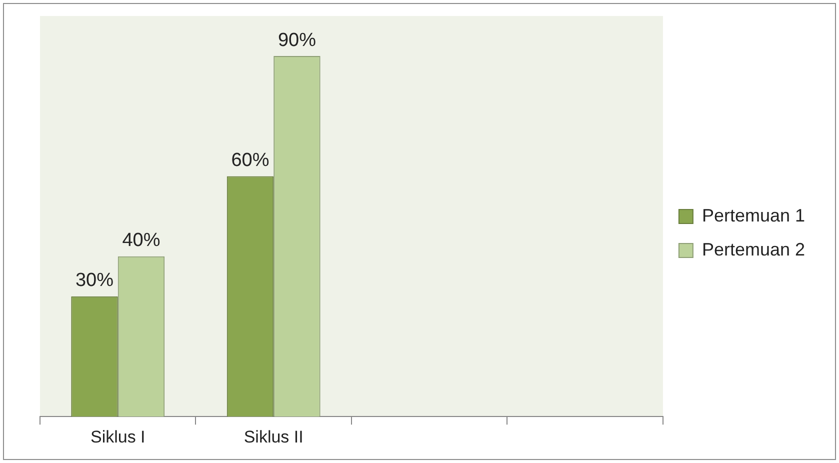 Image resolution: width=839 pixels, height=463 pixels. What do you see at coordinates (94, 281) in the screenshot?
I see `data-label: 30%` at bounding box center [94, 281].